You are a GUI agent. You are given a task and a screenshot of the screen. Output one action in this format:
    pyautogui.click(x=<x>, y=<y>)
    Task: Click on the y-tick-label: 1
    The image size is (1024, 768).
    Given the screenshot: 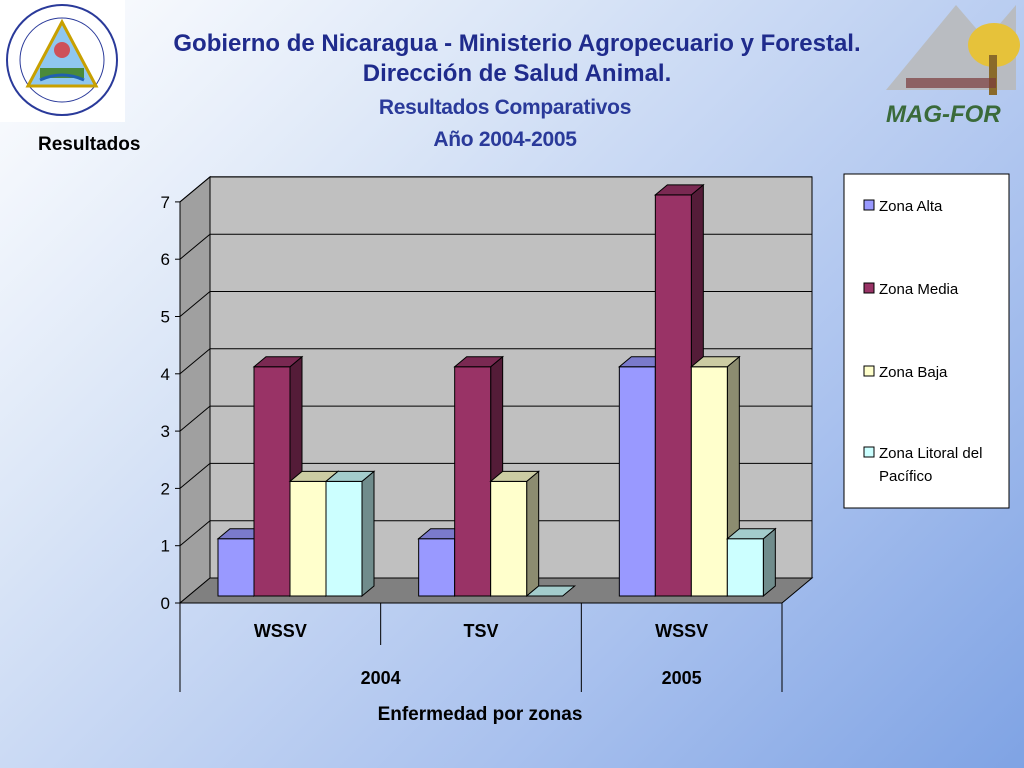 What is the action you would take?
    pyautogui.click(x=165, y=546)
    